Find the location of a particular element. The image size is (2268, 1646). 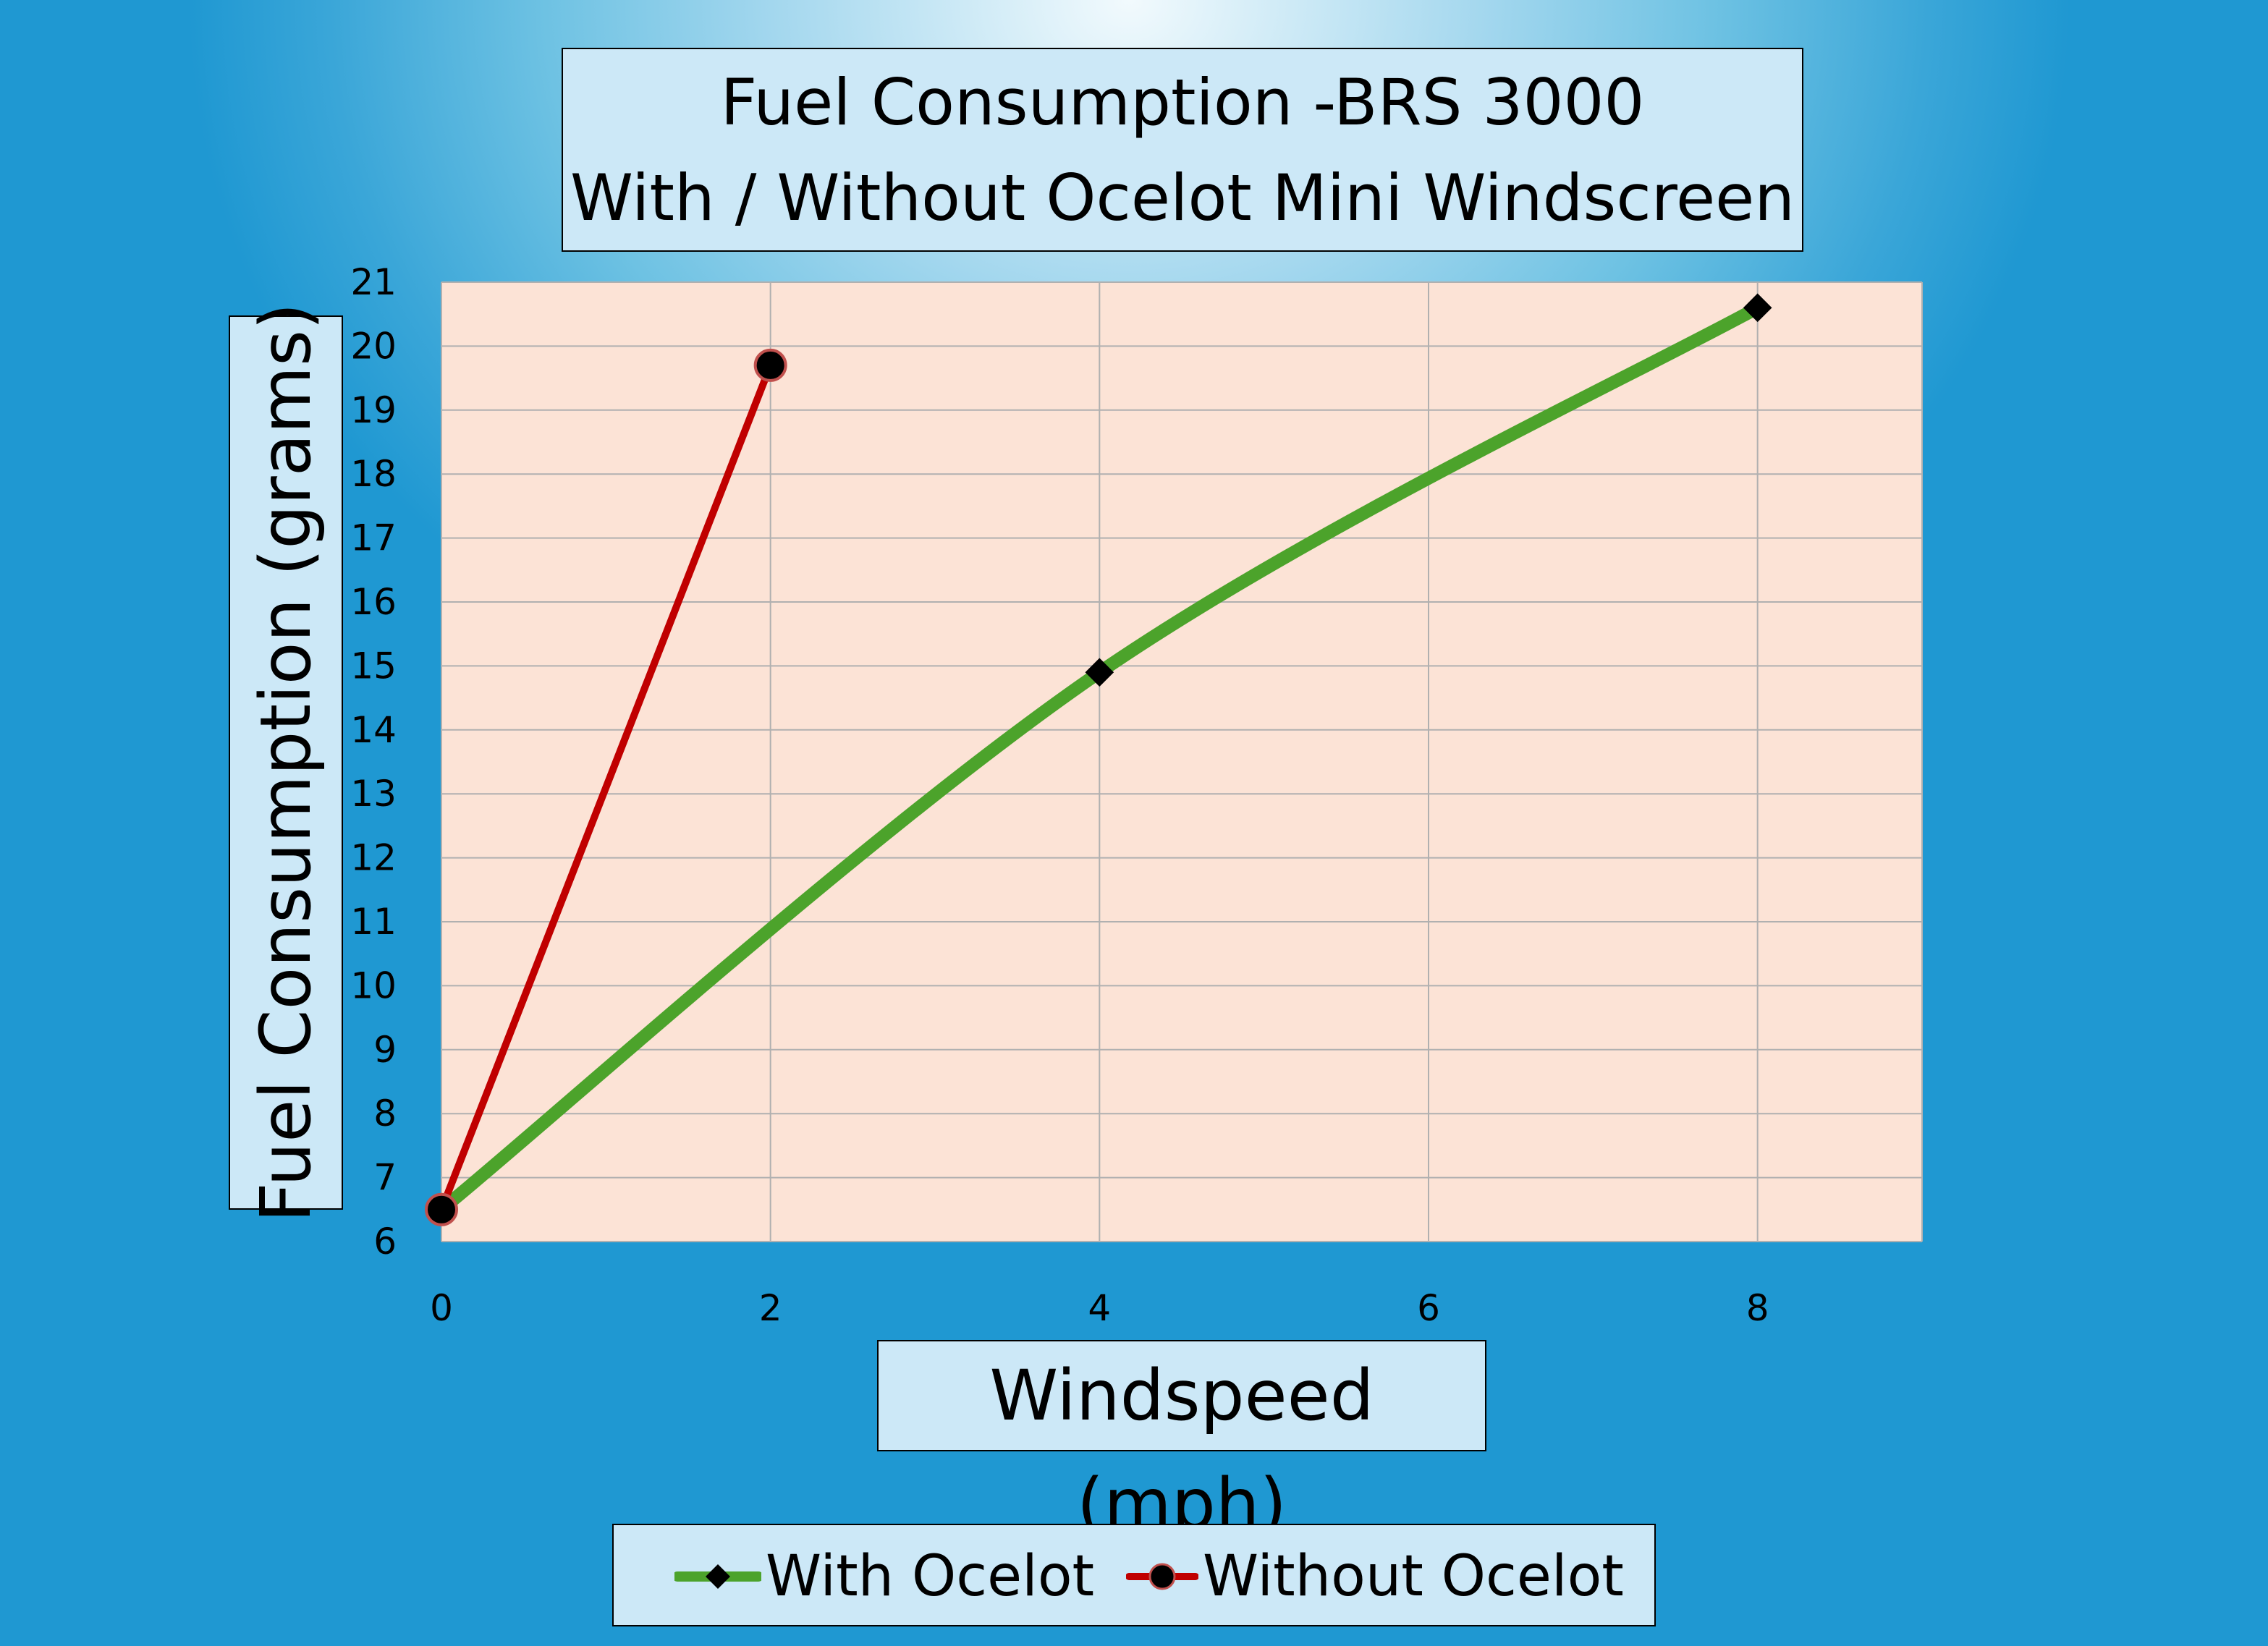

x-tick-label: 6 is located at coordinates (1428, 1308).